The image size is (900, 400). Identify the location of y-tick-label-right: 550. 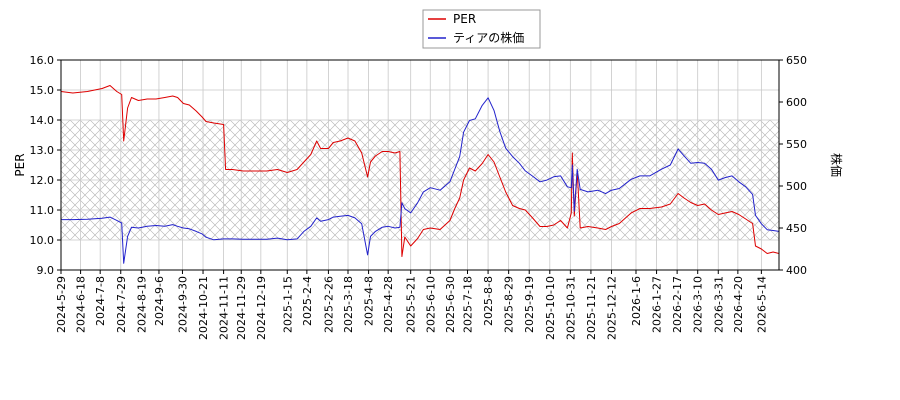
(796, 144).